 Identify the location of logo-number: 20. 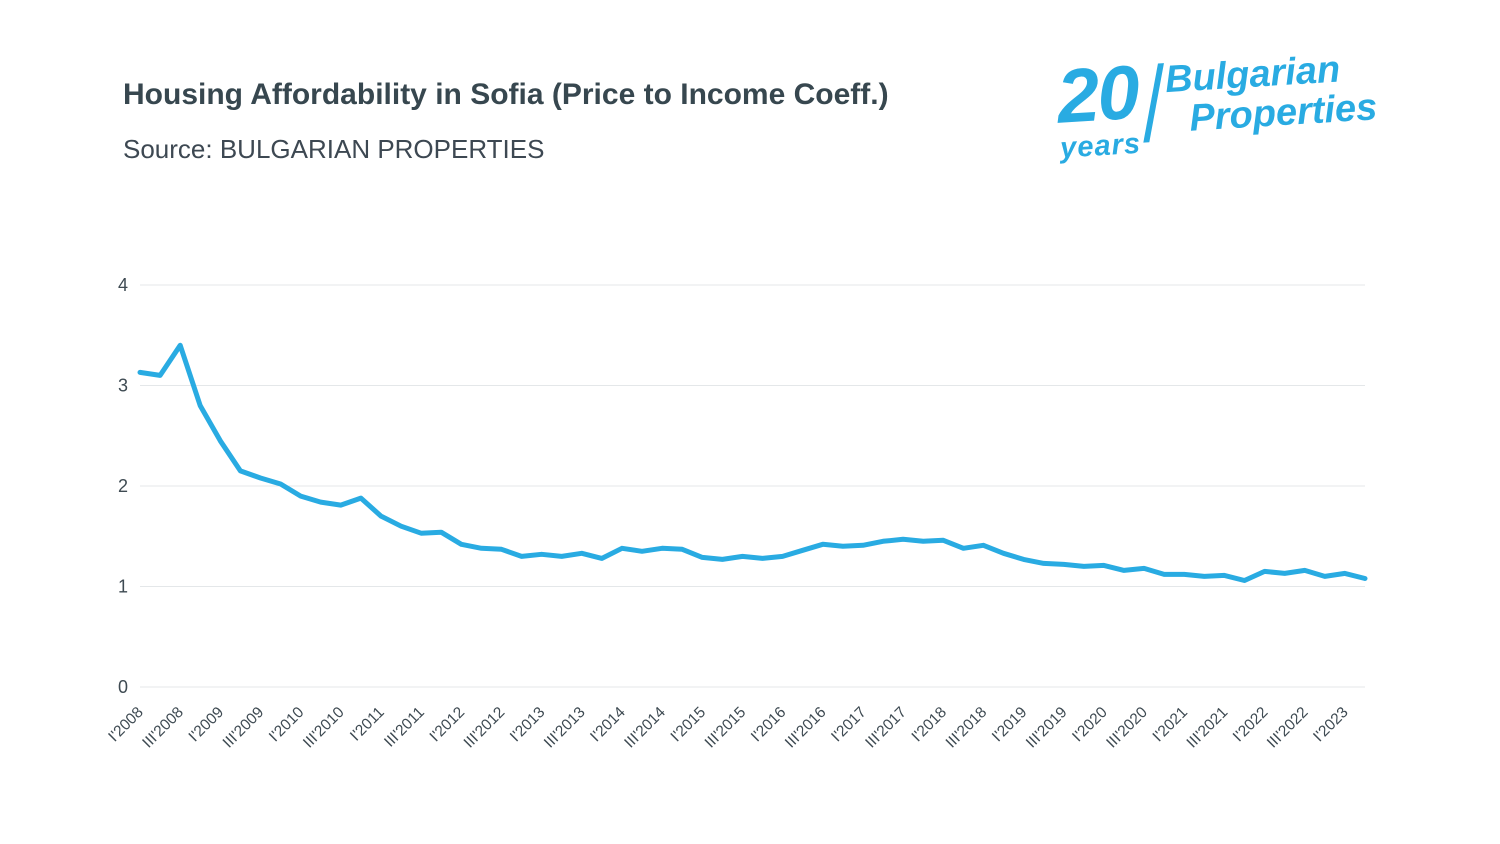
(1097, 94).